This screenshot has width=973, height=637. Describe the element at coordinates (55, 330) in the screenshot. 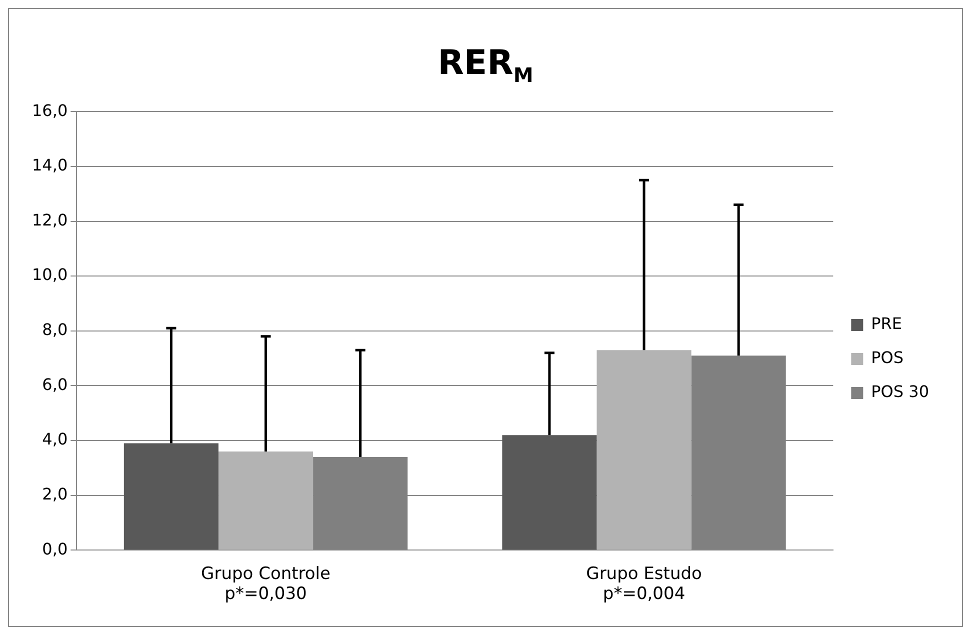

I see `y-tick-label: 8,0` at that location.